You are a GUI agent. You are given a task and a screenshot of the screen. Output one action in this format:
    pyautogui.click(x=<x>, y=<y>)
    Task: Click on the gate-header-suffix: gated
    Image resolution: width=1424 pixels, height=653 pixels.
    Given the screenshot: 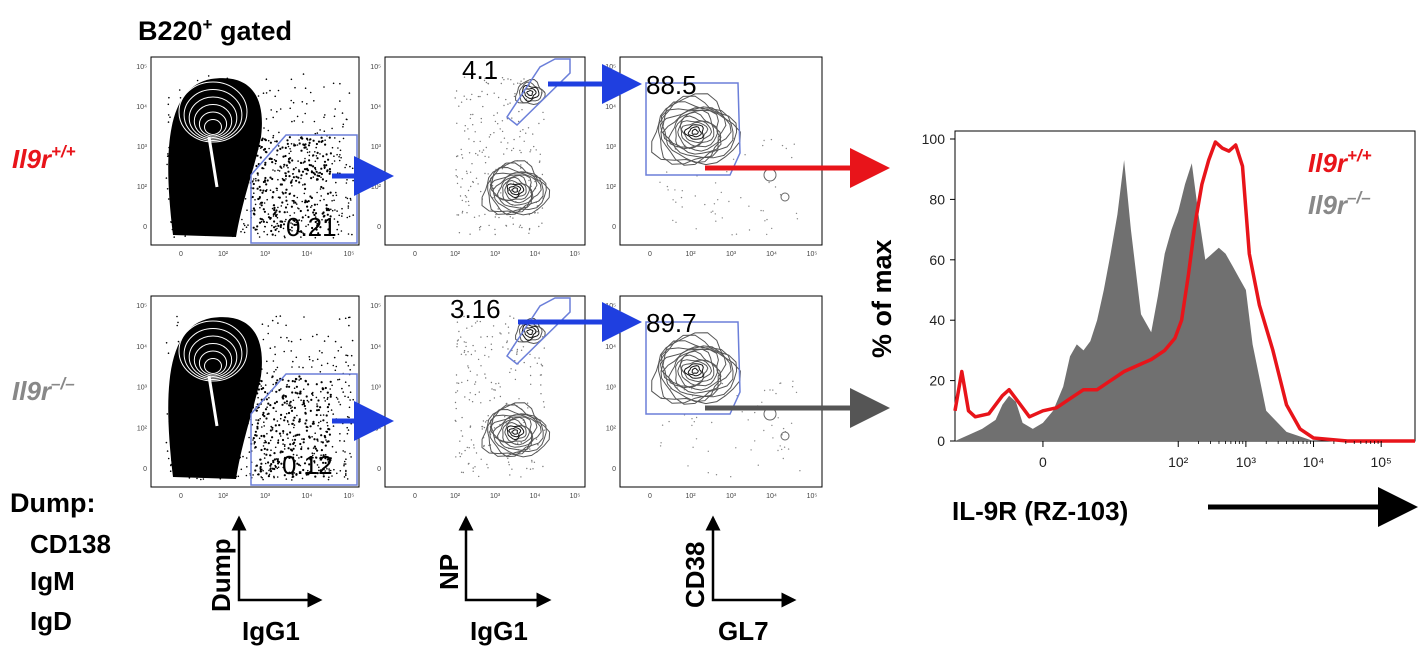 What is the action you would take?
    pyautogui.click(x=252, y=31)
    